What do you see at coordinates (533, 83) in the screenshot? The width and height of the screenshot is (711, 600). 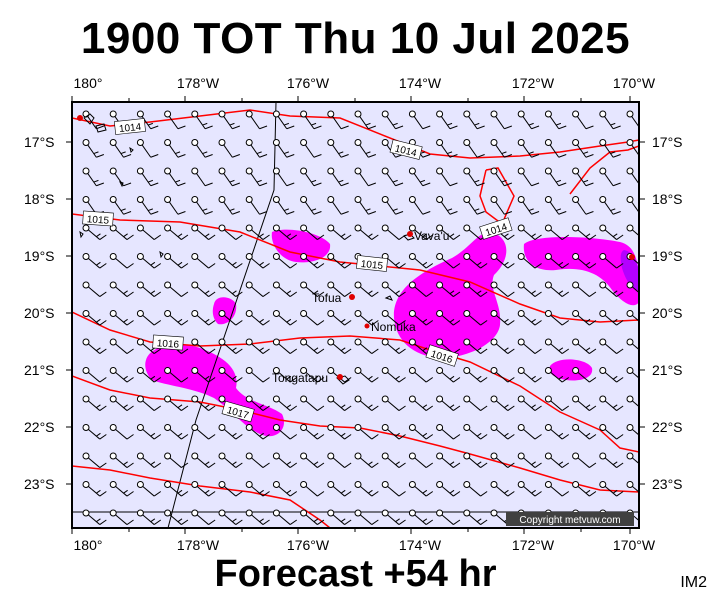 I see `lon-label-top: 172°W` at bounding box center [533, 83].